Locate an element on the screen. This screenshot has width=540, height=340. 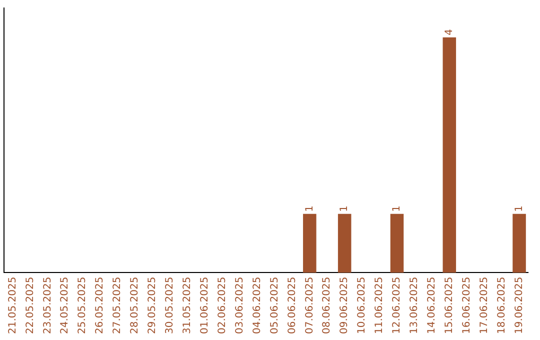
x-tick-label: 10.06.2025 is located at coordinates (362, 305).